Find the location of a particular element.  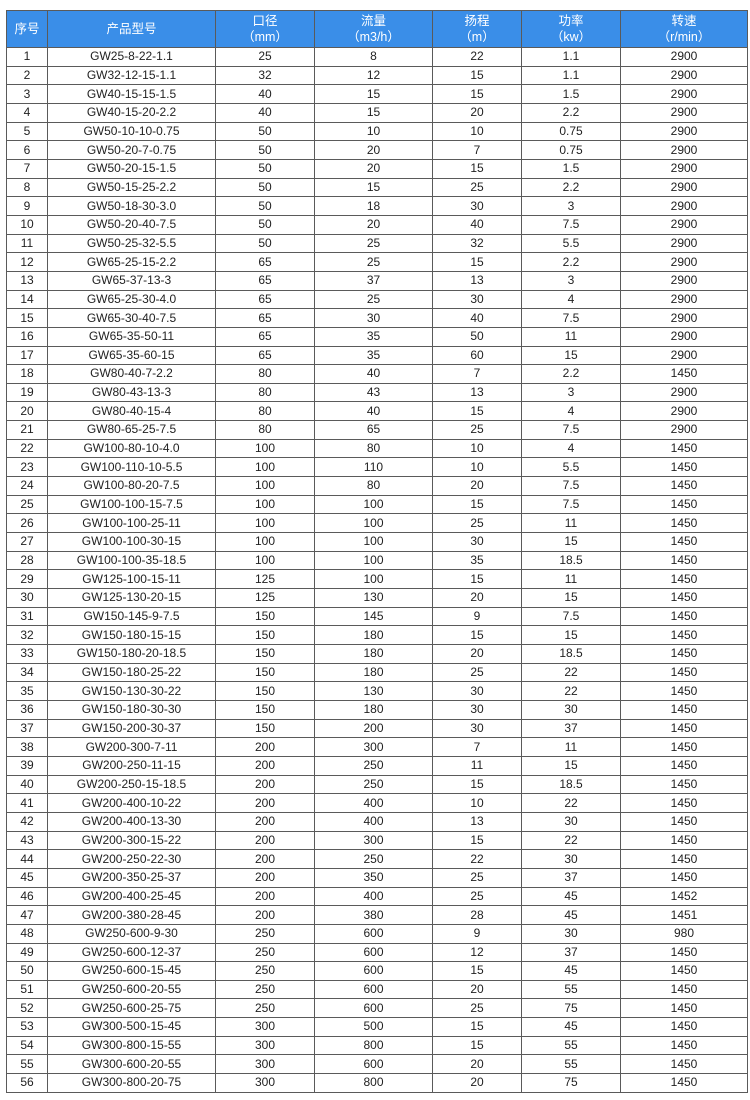

table-row: 38 GW200-300-7-11 200 300 7 11 1450 is located at coordinates (377, 747).